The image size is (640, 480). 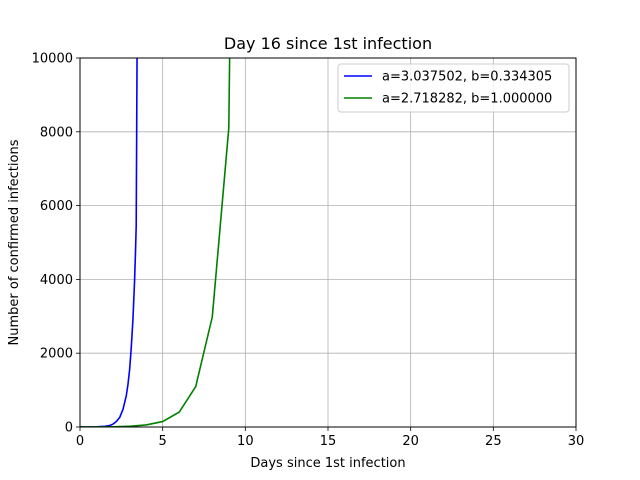 What do you see at coordinates (467, 77) in the screenshot?
I see `legend-label-1: a=3.037502, b=0.334305` at bounding box center [467, 77].